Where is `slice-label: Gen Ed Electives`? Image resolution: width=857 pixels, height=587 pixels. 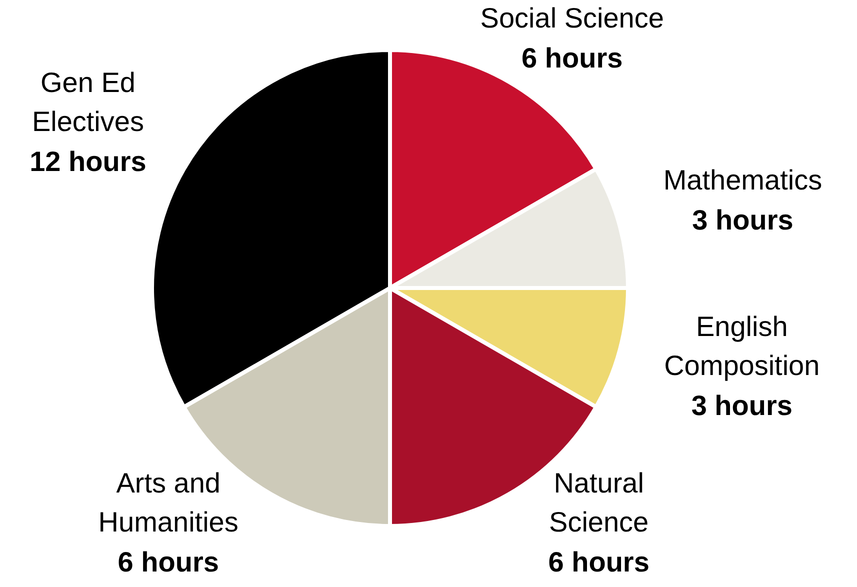 slice-label: Gen Ed Electives is located at coordinates (88, 101).